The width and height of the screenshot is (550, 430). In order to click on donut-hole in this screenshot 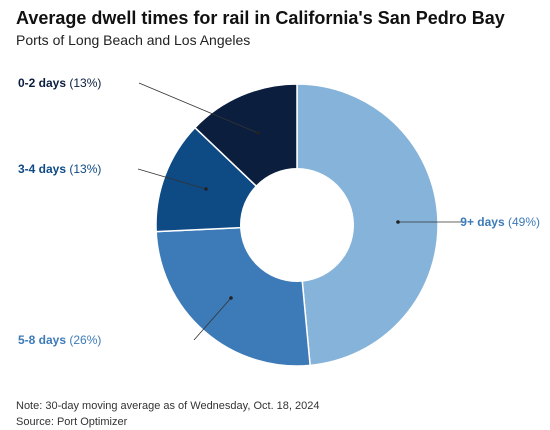, I will do `click(297, 225)`.